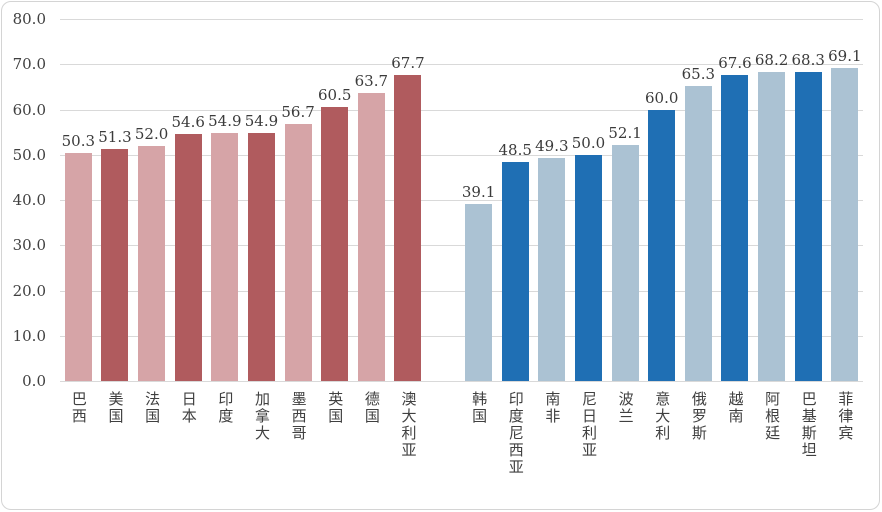 The height and width of the screenshot is (512, 882). Describe the element at coordinates (735, 408) in the screenshot. I see `category-label: 越南` at that location.